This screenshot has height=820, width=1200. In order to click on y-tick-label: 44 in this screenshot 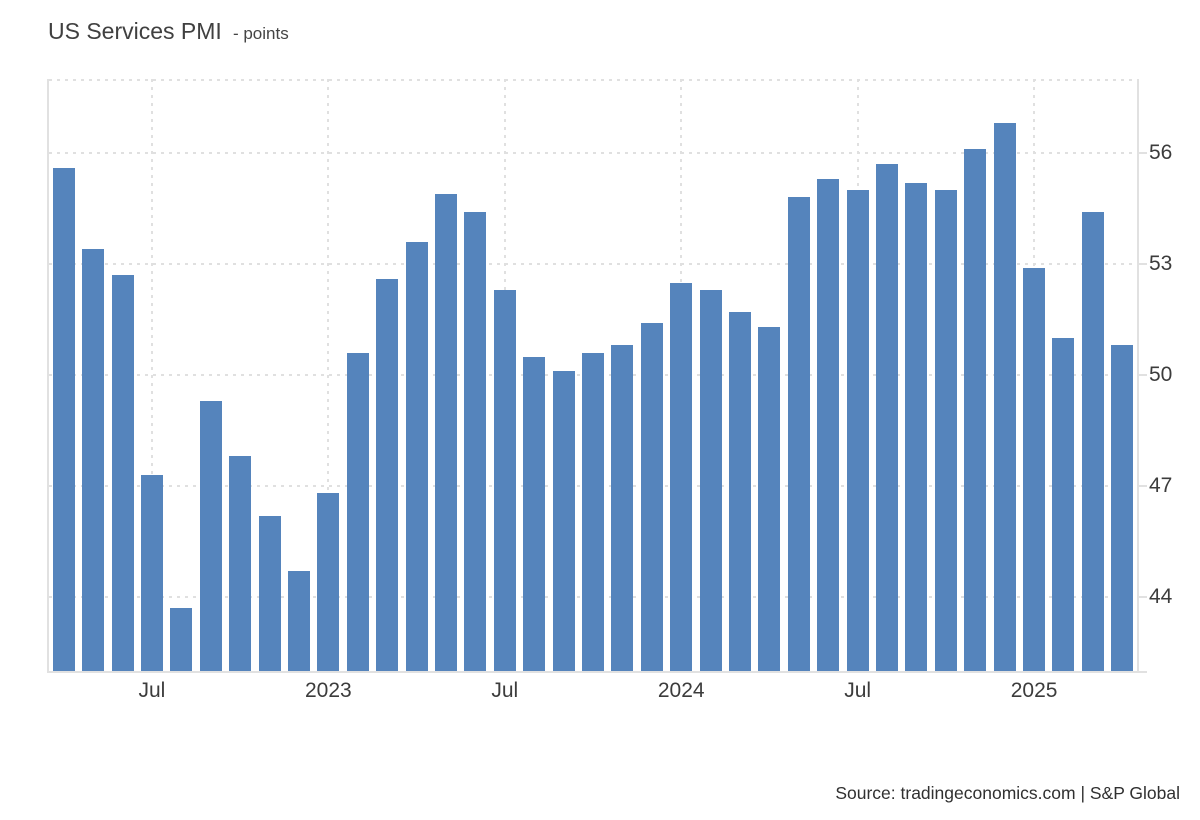, I will do `click(1161, 596)`.